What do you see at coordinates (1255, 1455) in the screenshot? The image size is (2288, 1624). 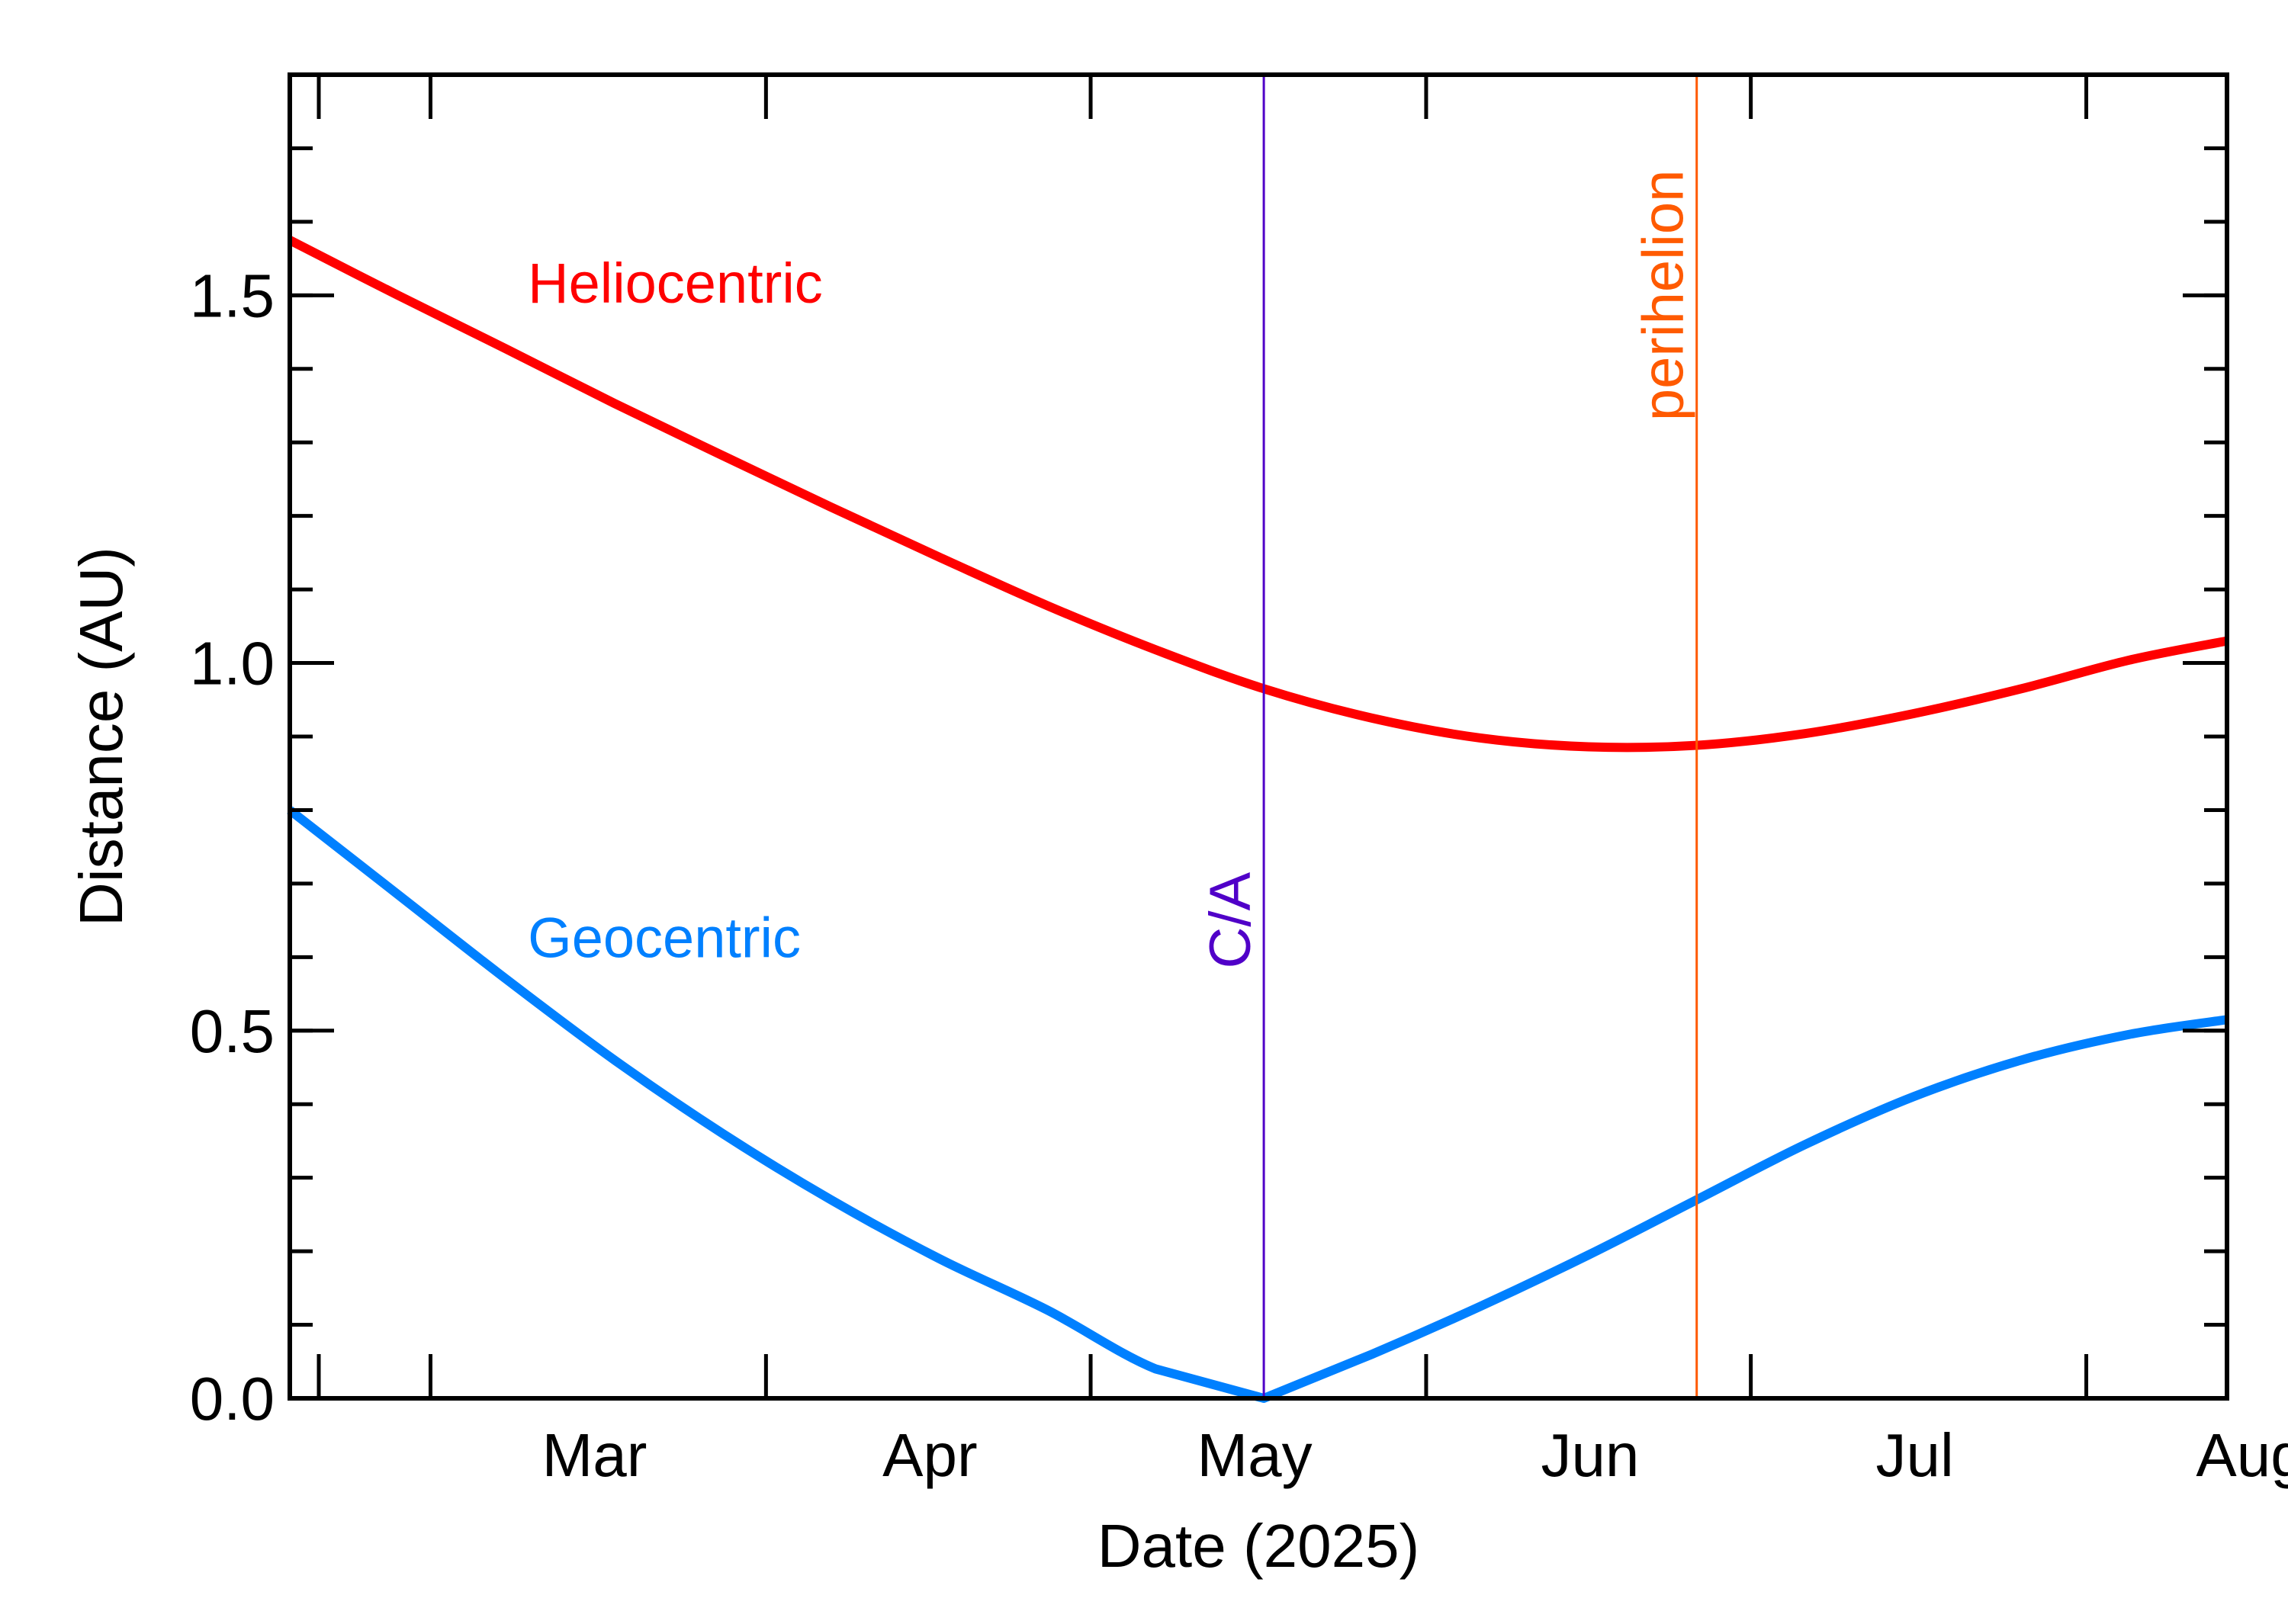 I see `x-tick-label: May` at bounding box center [1255, 1455].